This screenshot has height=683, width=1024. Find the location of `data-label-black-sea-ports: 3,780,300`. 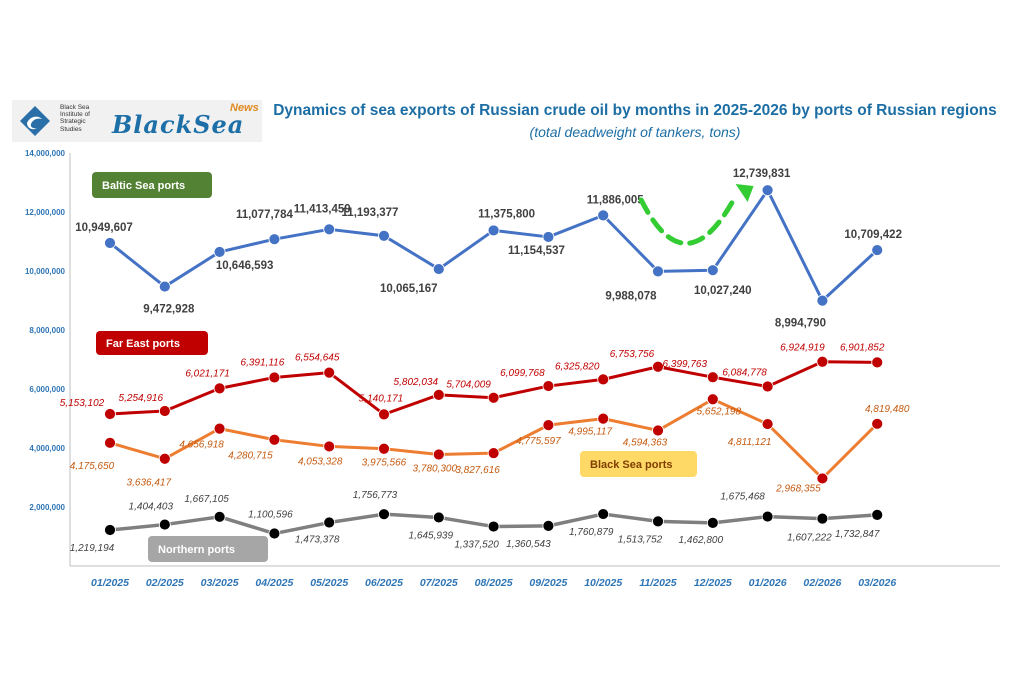

data-label-black-sea-ports: 3,780,300 is located at coordinates (435, 468).